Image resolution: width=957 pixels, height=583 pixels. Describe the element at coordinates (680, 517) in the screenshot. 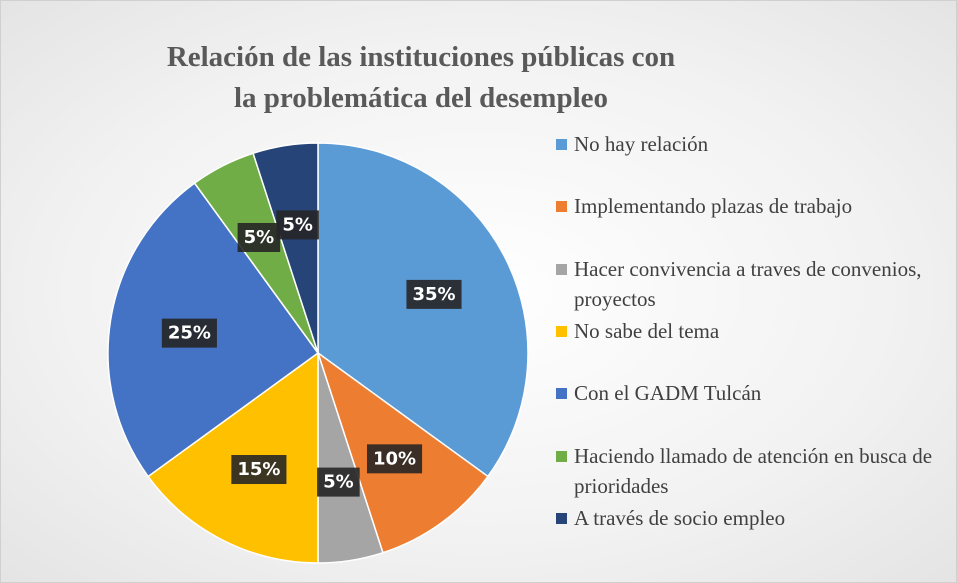

I see `legend-label: A través de socio empleo` at that location.